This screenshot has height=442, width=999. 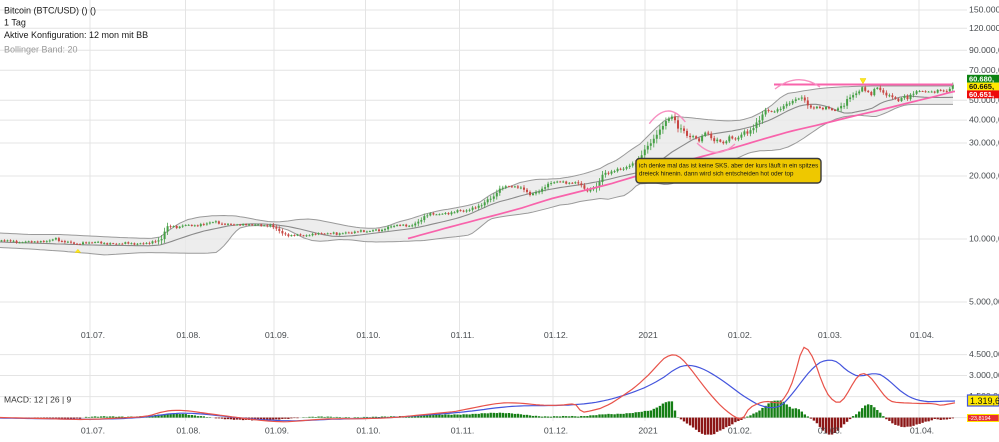 I want to click on svg-text: MACD: 12 | 26 | 9, so click(x=38, y=400).